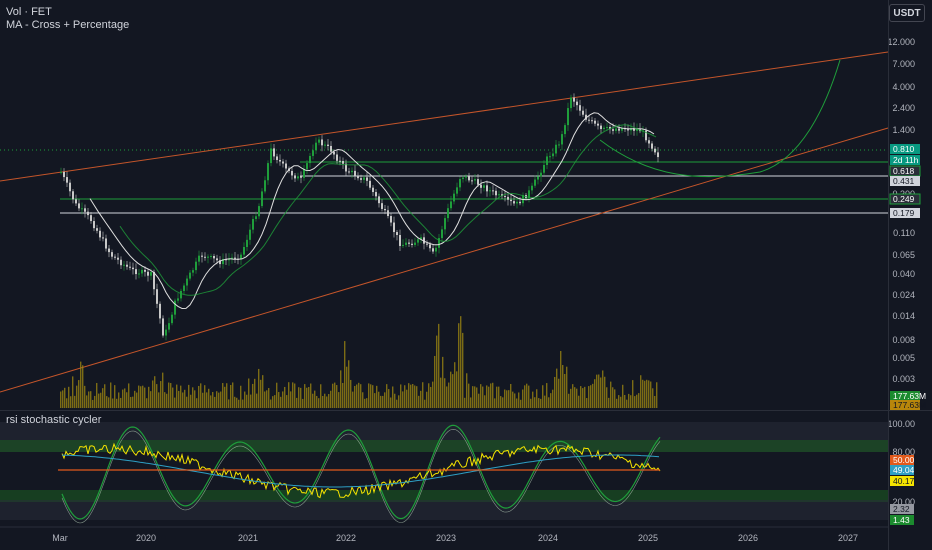 The image size is (932, 550). I want to click on time-tick-label: 2026, so click(748, 538).